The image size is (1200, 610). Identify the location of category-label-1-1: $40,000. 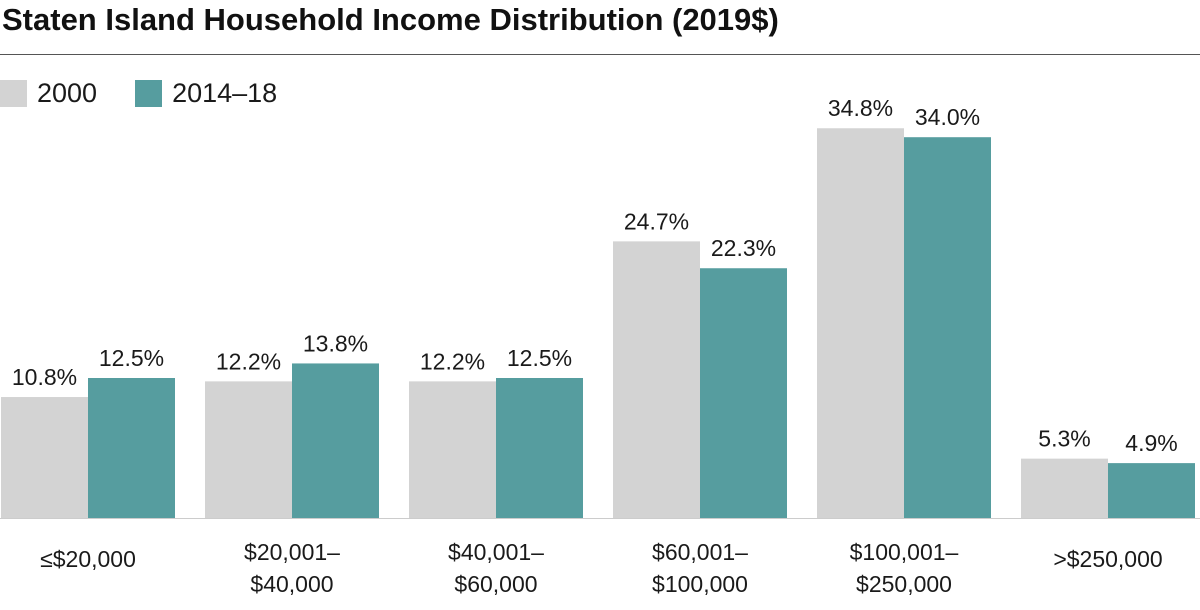
(291, 584).